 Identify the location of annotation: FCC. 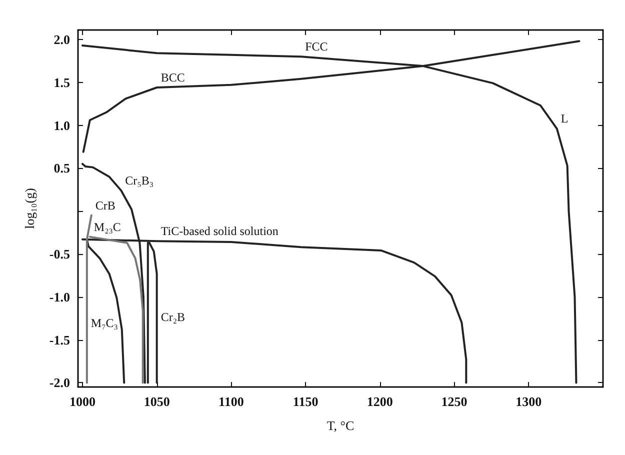
(316, 47).